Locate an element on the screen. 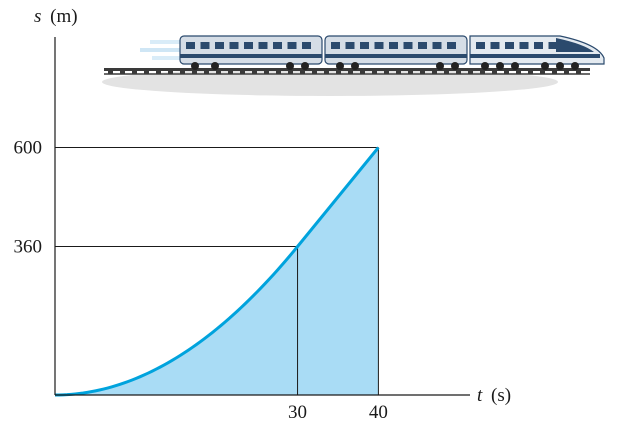 Image resolution: width=621 pixels, height=427 pixels. x-axis-label: t (s) is located at coordinates (494, 395).